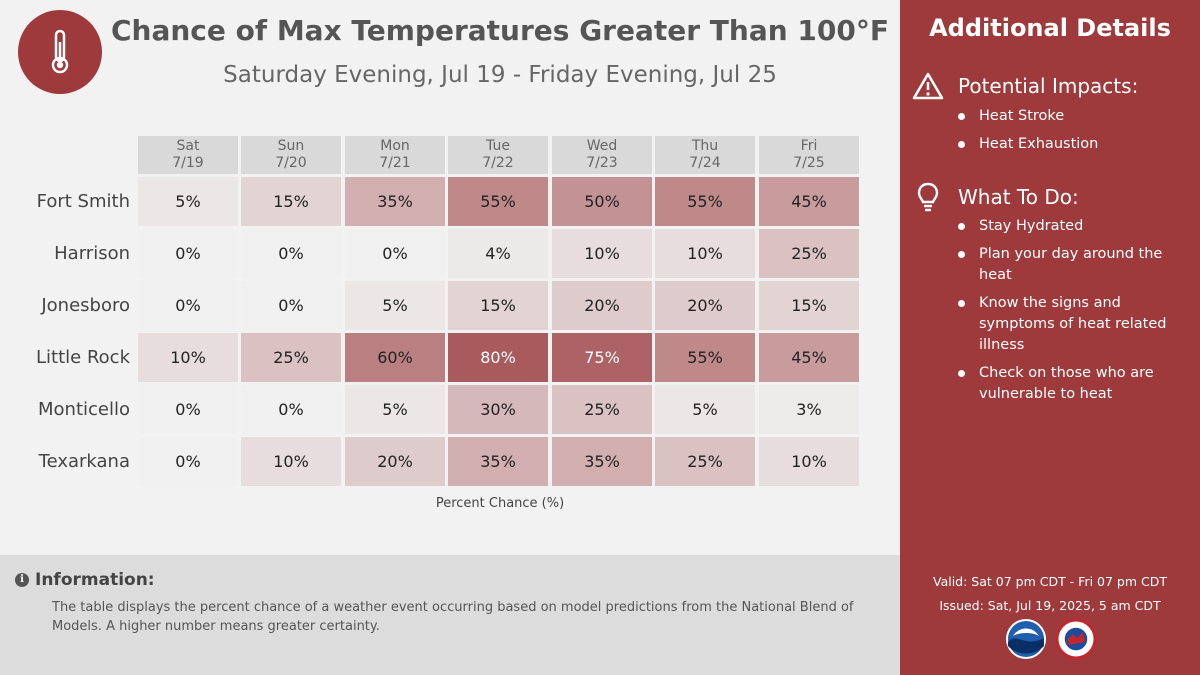 This screenshot has width=1200, height=675. I want to click on city-label: Little Rock, so click(83, 357).